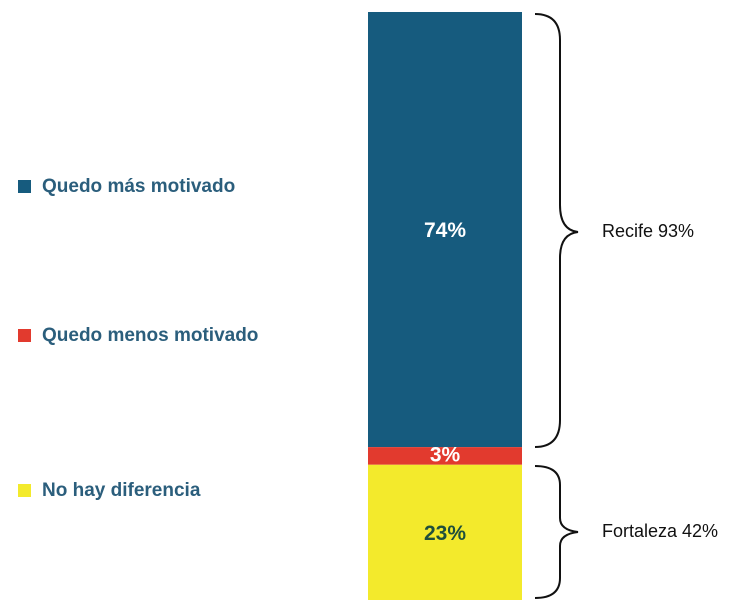 The height and width of the screenshot is (600, 754). I want to click on value-label: 74%, so click(445, 230).